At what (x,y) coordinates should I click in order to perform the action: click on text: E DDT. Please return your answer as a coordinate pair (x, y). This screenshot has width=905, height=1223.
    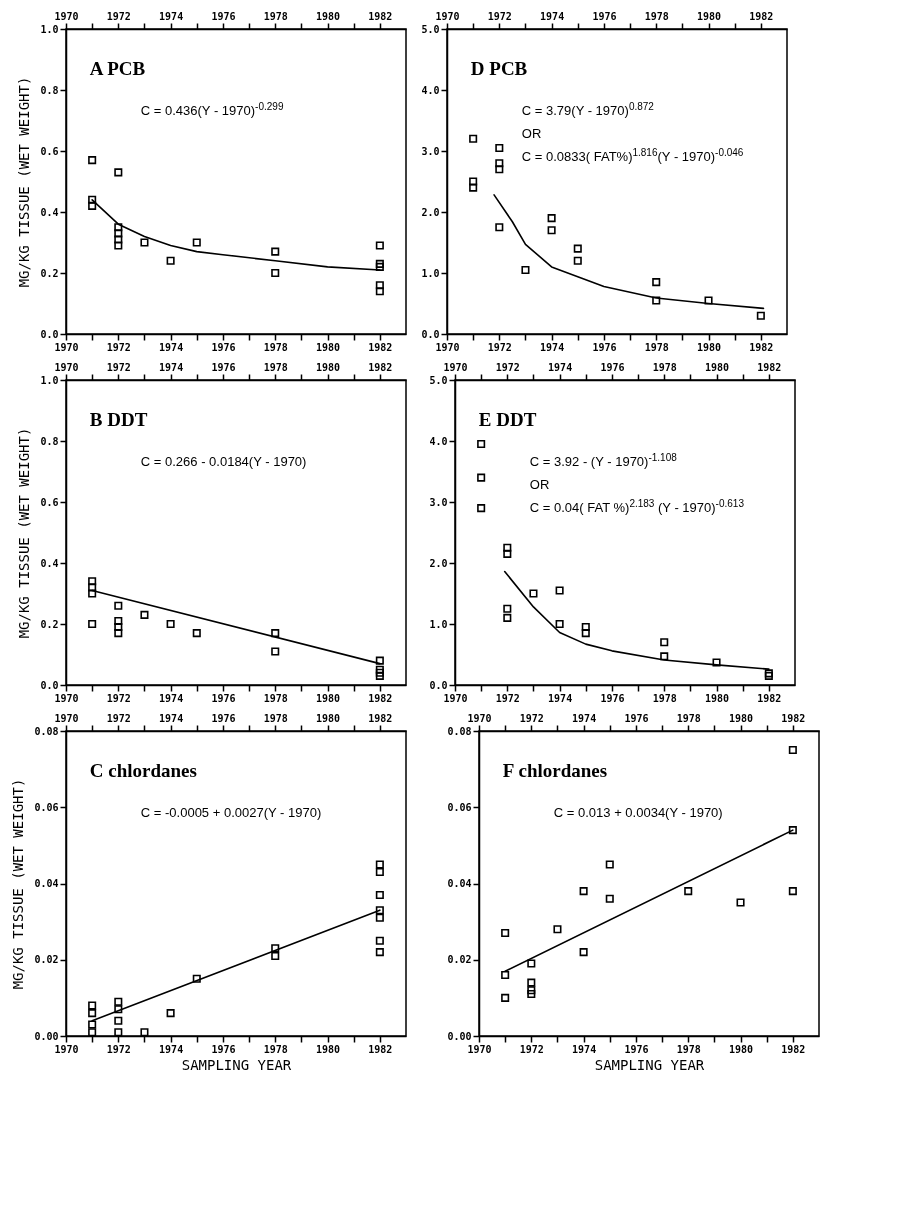
    Looking at the image, I should click on (507, 419).